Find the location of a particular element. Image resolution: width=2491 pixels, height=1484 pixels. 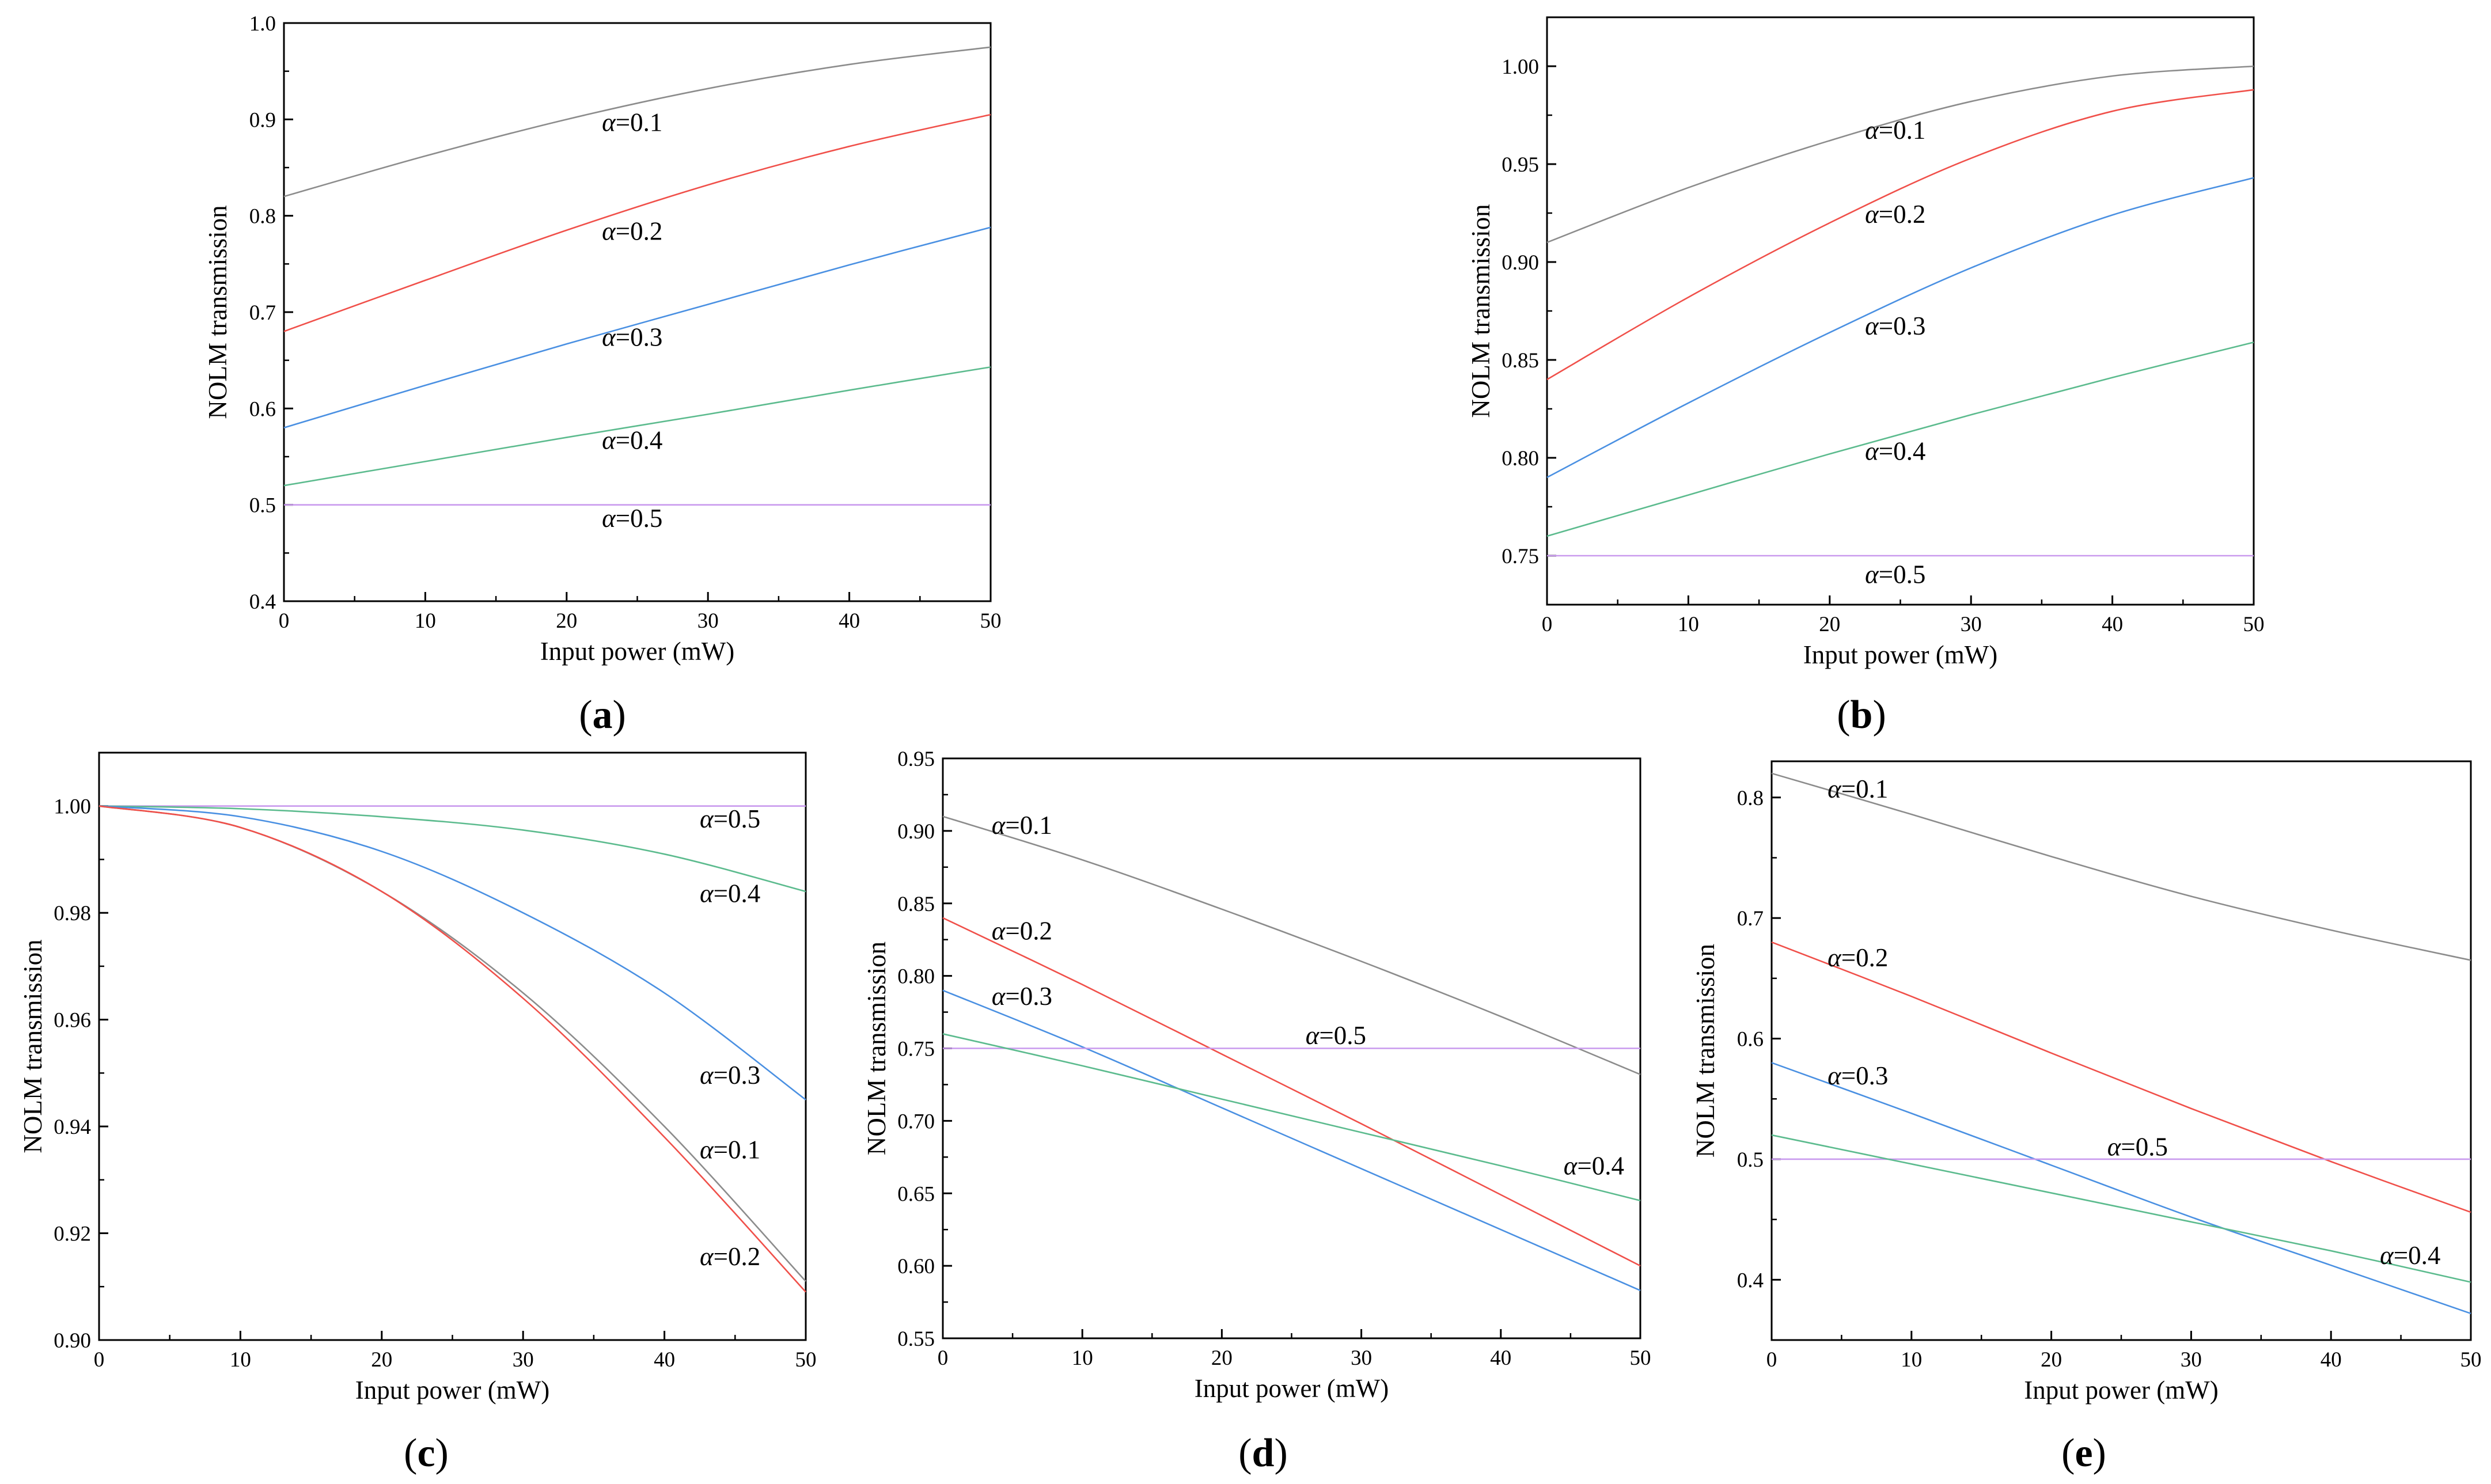

y-tick-label: 0.75 is located at coordinates (1520, 556).